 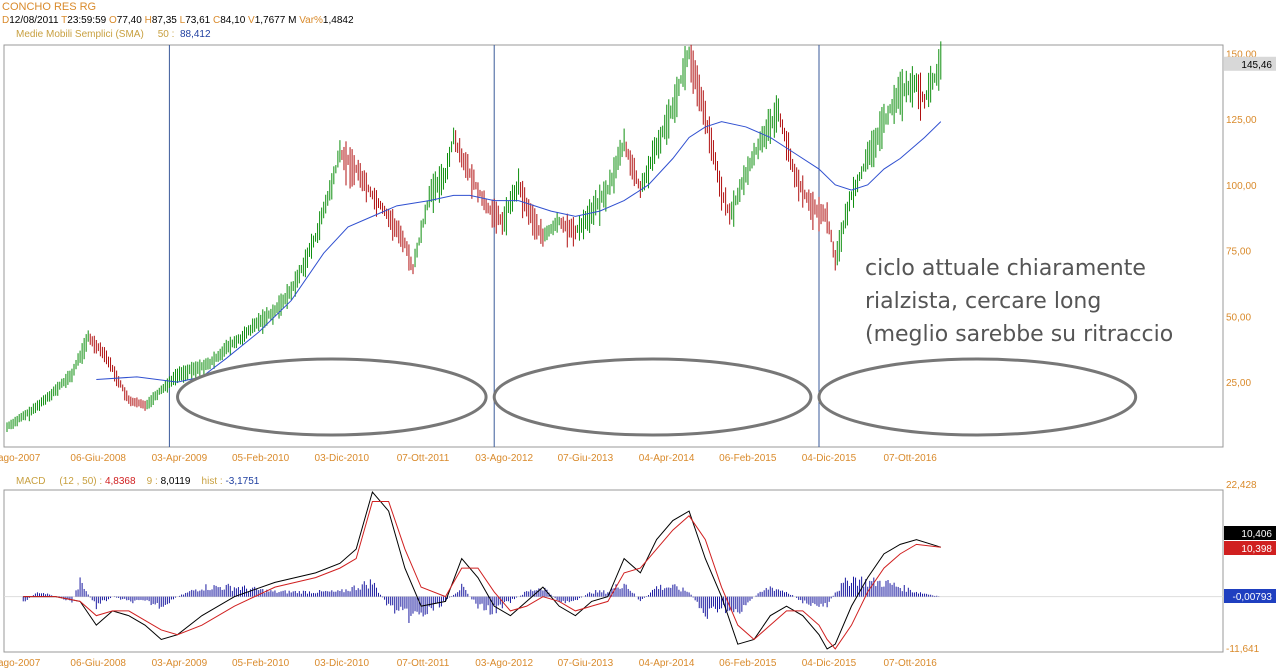 What do you see at coordinates (748, 663) in the screenshot?
I see `macd-x-tick-label: 06-Feb-2015` at bounding box center [748, 663].